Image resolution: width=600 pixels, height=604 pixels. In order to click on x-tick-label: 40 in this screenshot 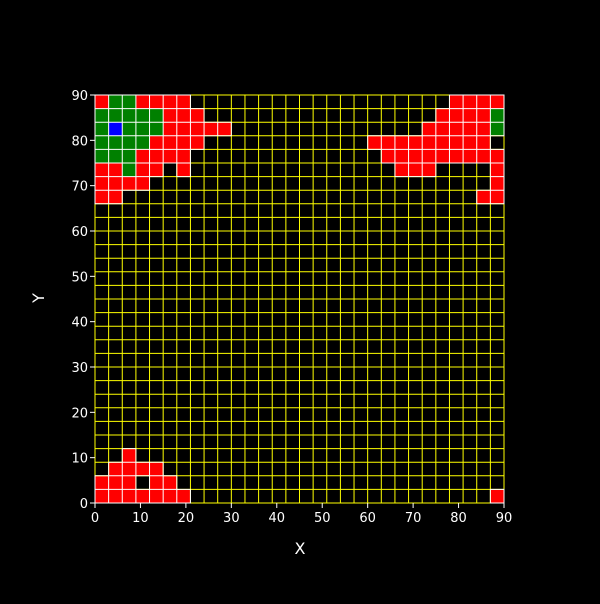, I will do `click(277, 518)`.